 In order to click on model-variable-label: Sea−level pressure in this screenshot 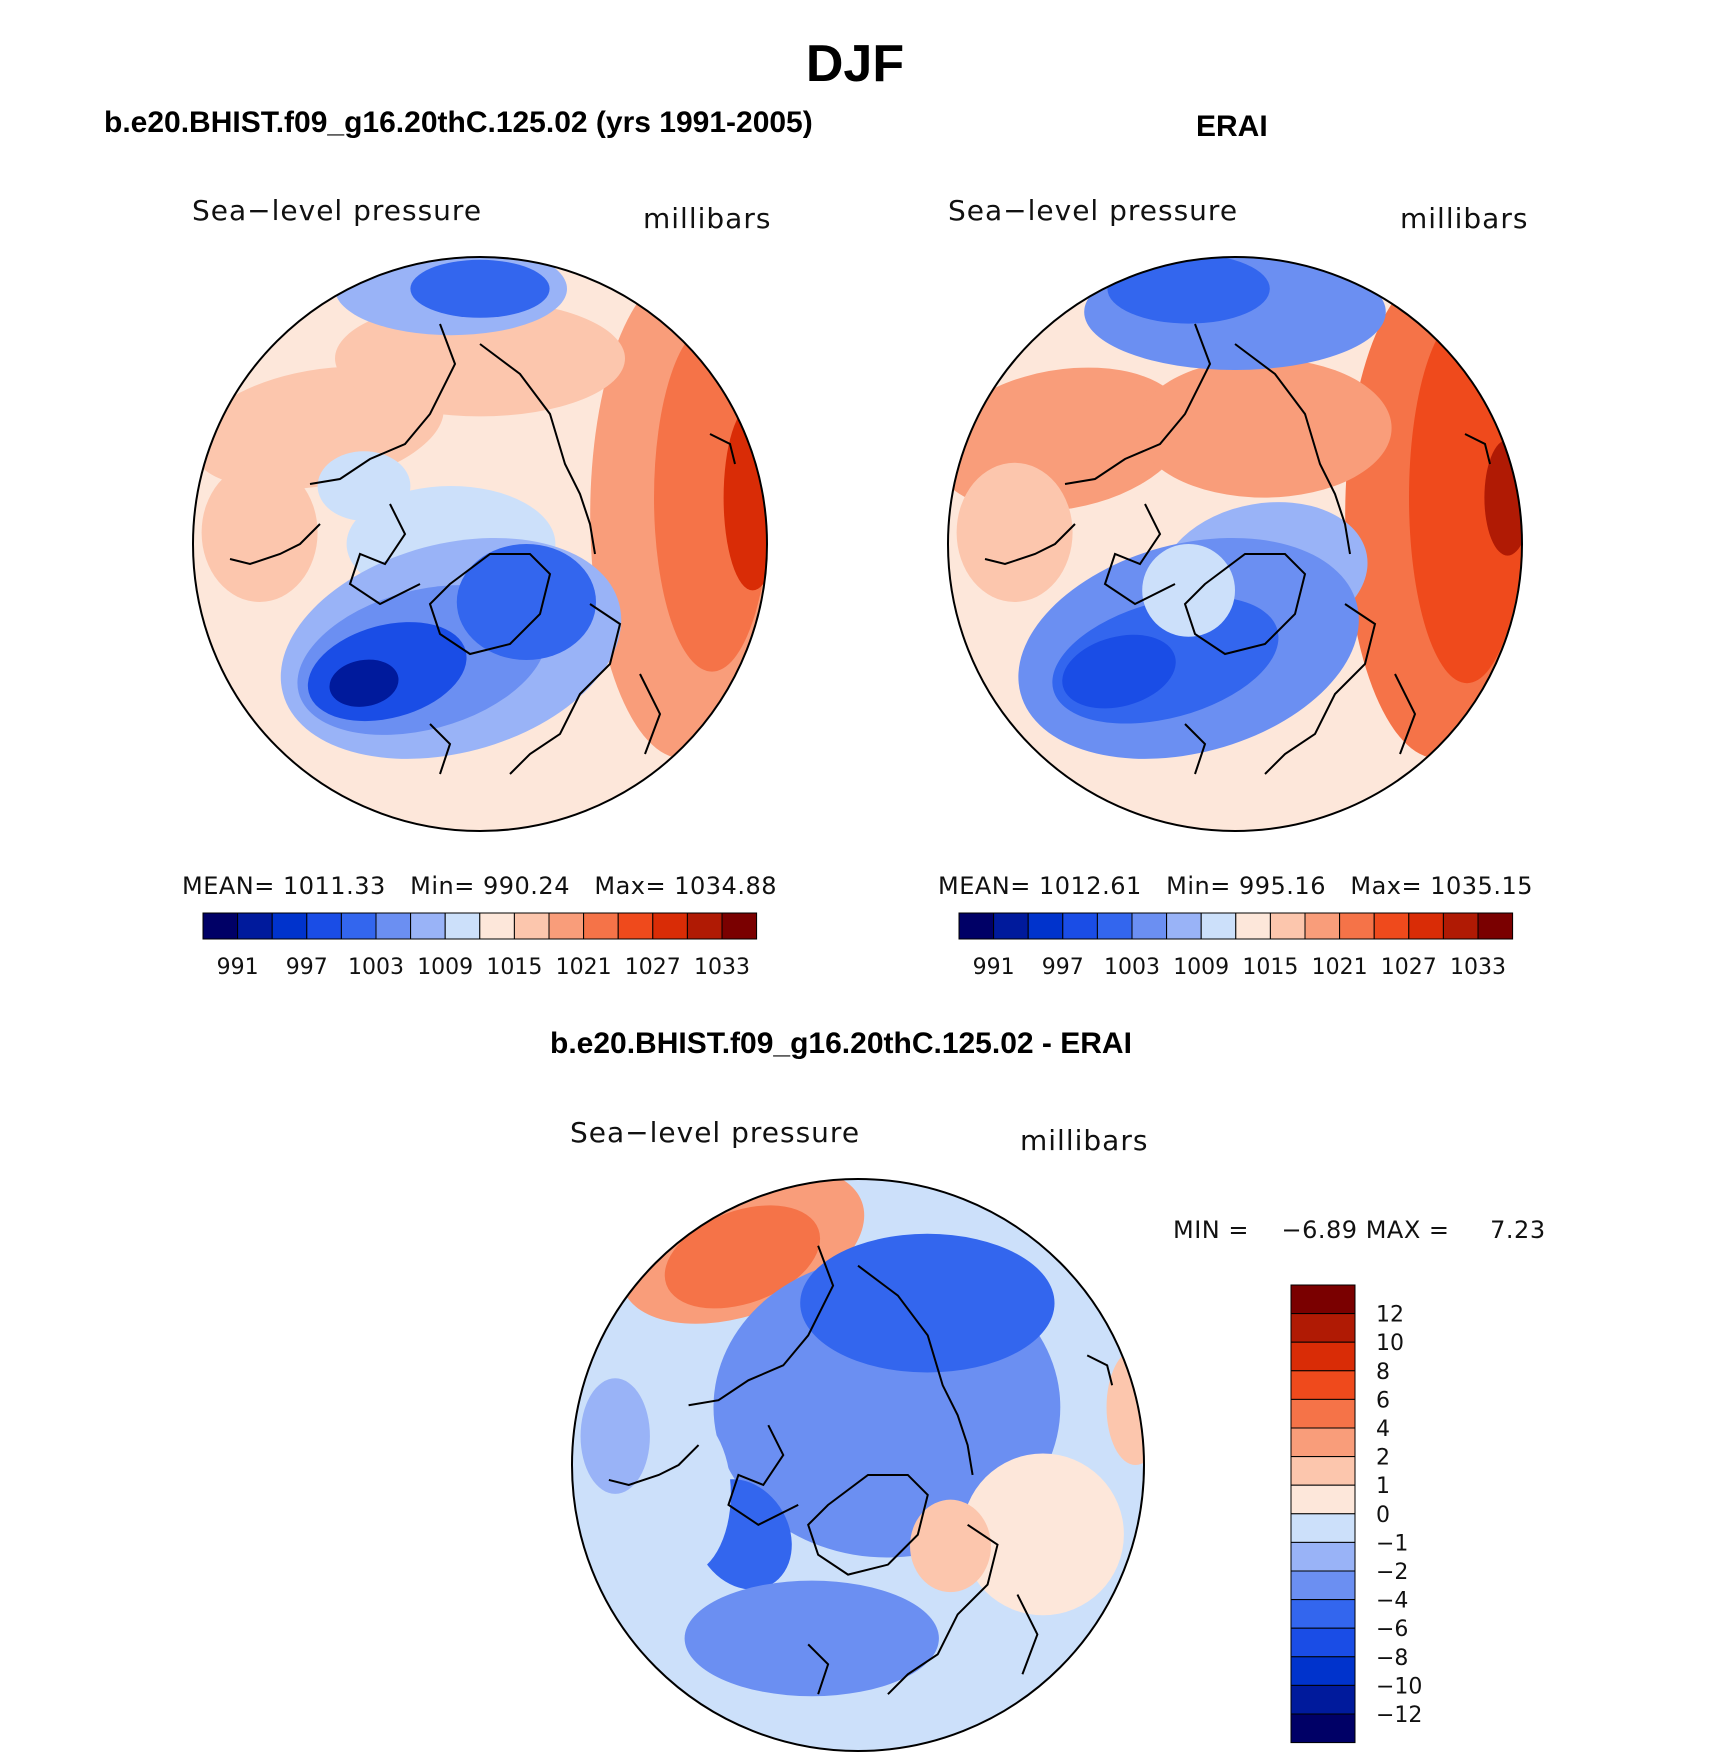, I will do `click(337, 210)`.